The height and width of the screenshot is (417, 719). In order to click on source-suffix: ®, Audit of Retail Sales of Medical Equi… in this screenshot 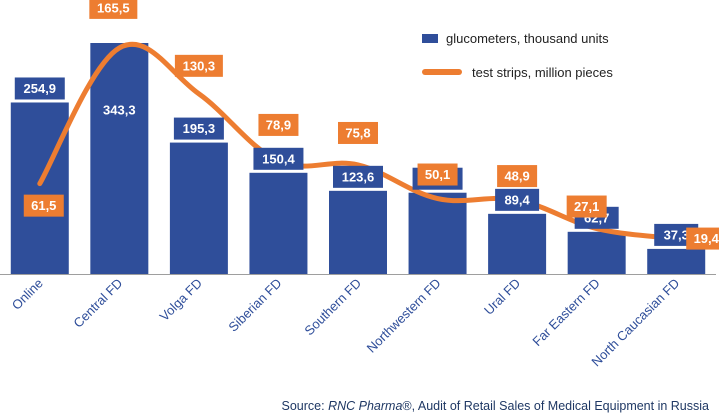, I will do `click(555, 406)`.